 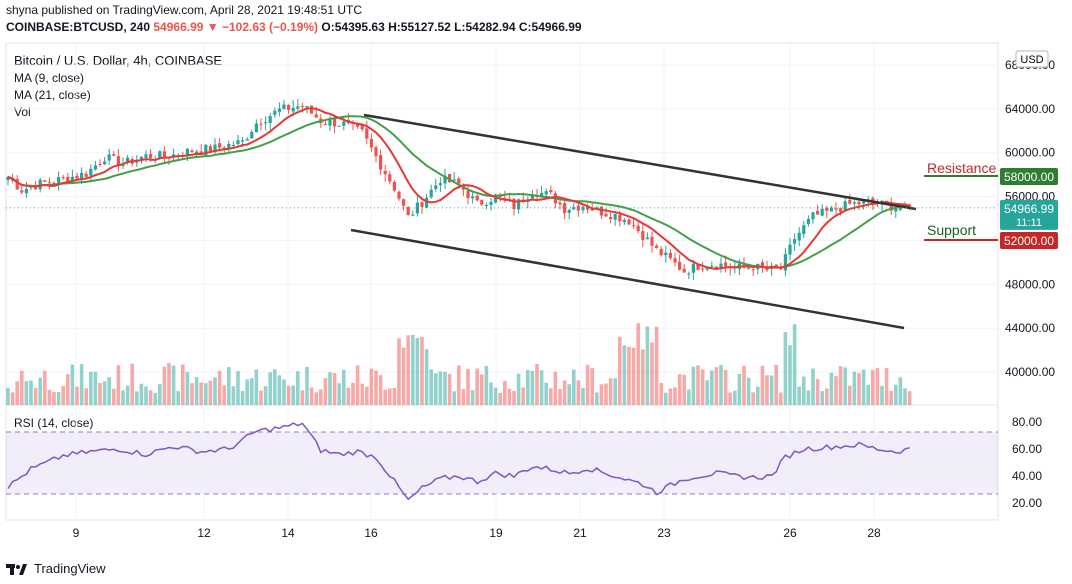 What do you see at coordinates (54, 423) in the screenshot?
I see `rsi-legend: RSI (14, close)` at bounding box center [54, 423].